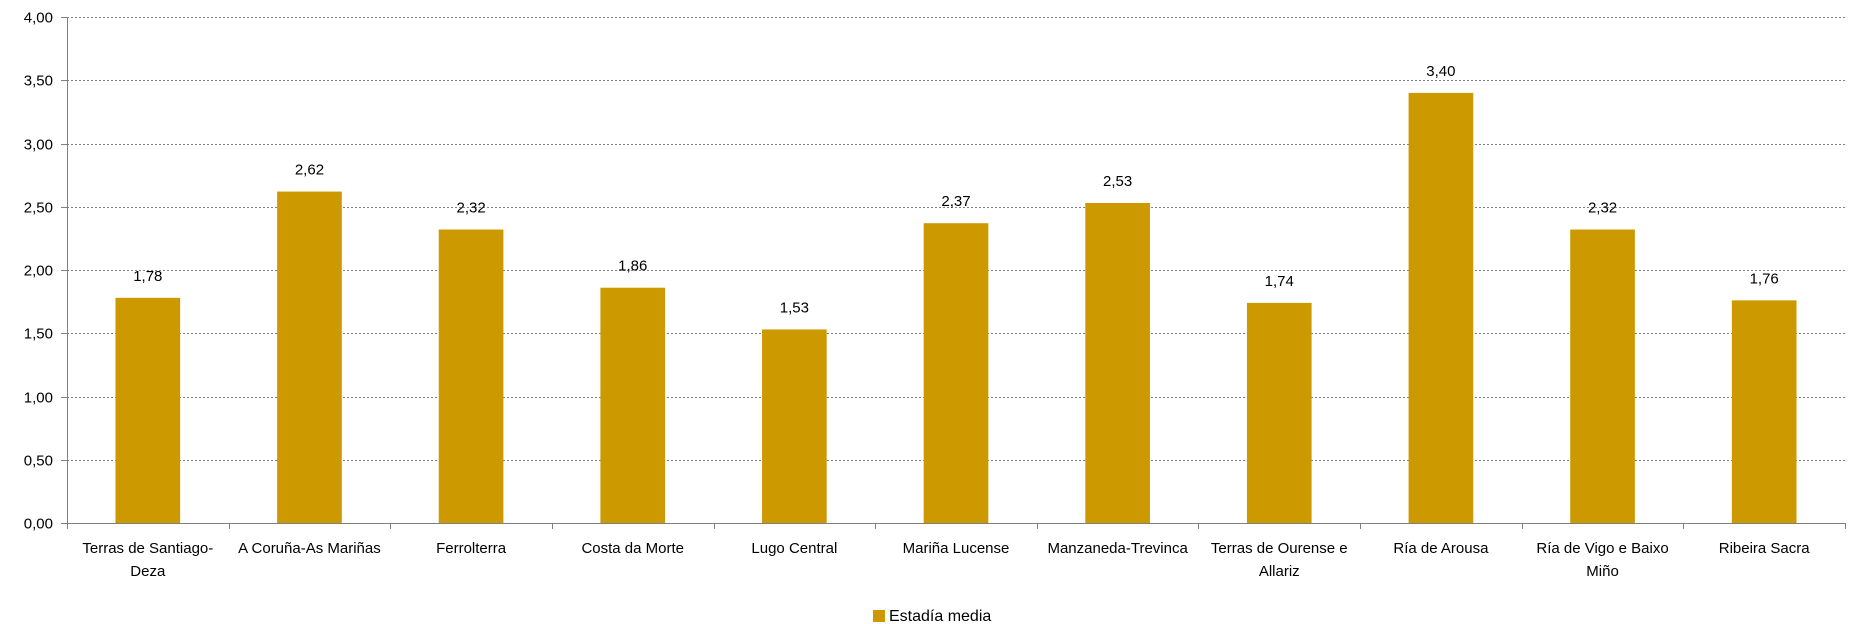 This screenshot has height=624, width=1849. Describe the element at coordinates (38, 398) in the screenshot. I see `y-tick-label: 1,00` at that location.